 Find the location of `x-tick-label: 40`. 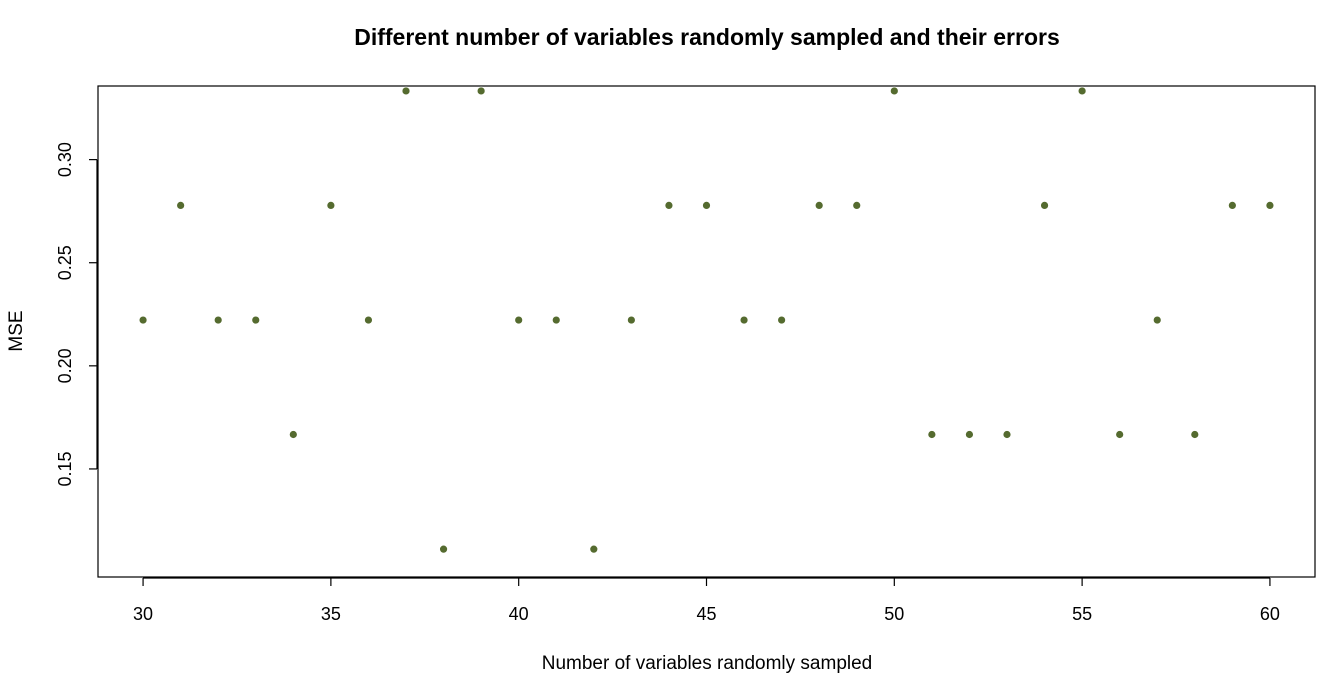

x-tick-label: 40 is located at coordinates (519, 614).